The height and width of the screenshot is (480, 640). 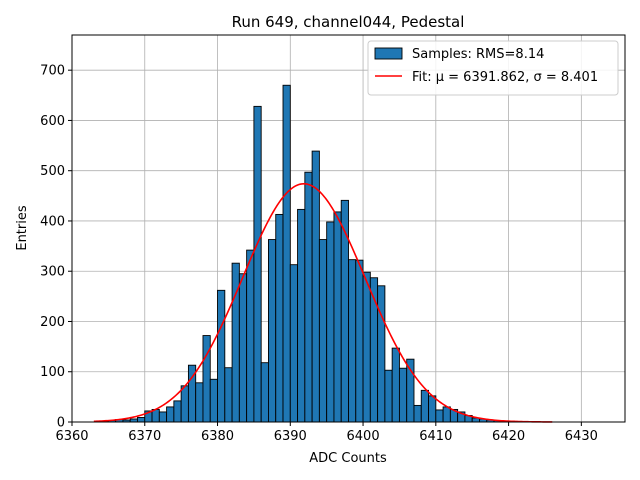 What do you see at coordinates (56, 247) in the screenshot?
I see `y-axis-ticks: 0 100 200 300 400 500 600 700` at bounding box center [56, 247].